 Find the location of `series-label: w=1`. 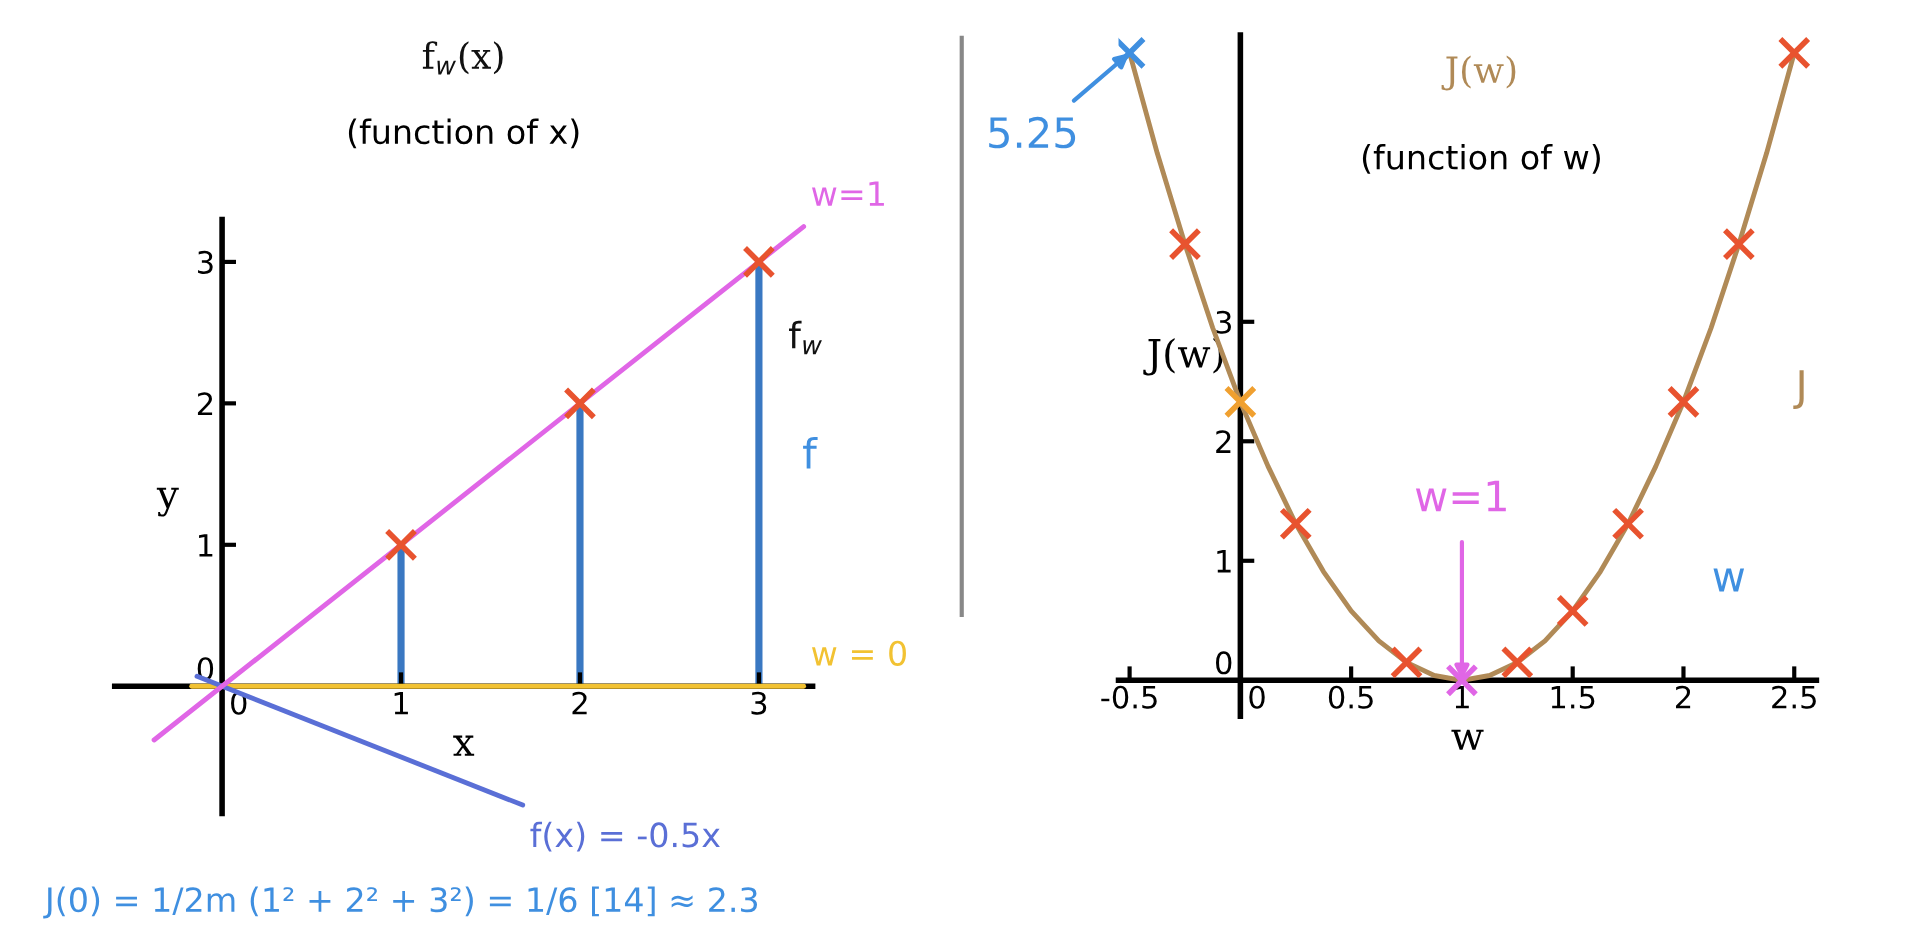

series-label: w=1 is located at coordinates (848, 193).